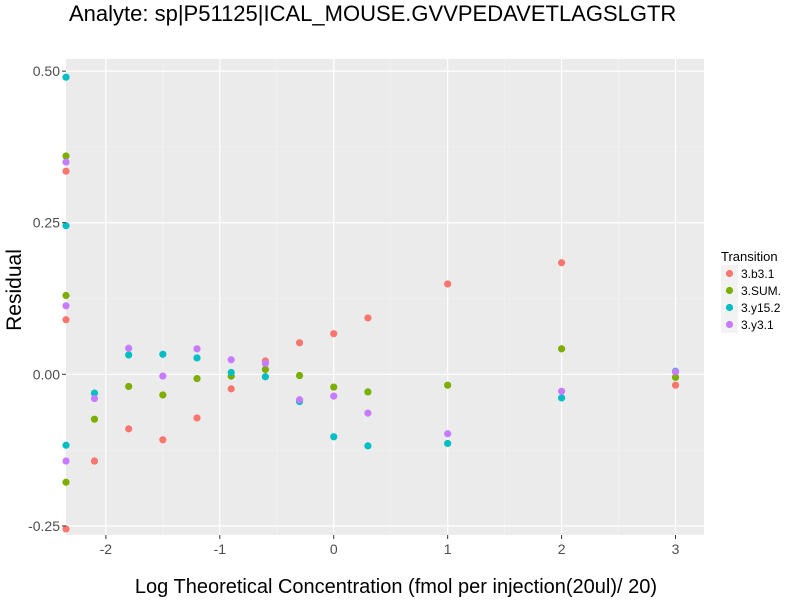 This screenshot has width=800, height=600. What do you see at coordinates (761, 291) in the screenshot?
I see `legend-label: 3.SUM.` at bounding box center [761, 291].